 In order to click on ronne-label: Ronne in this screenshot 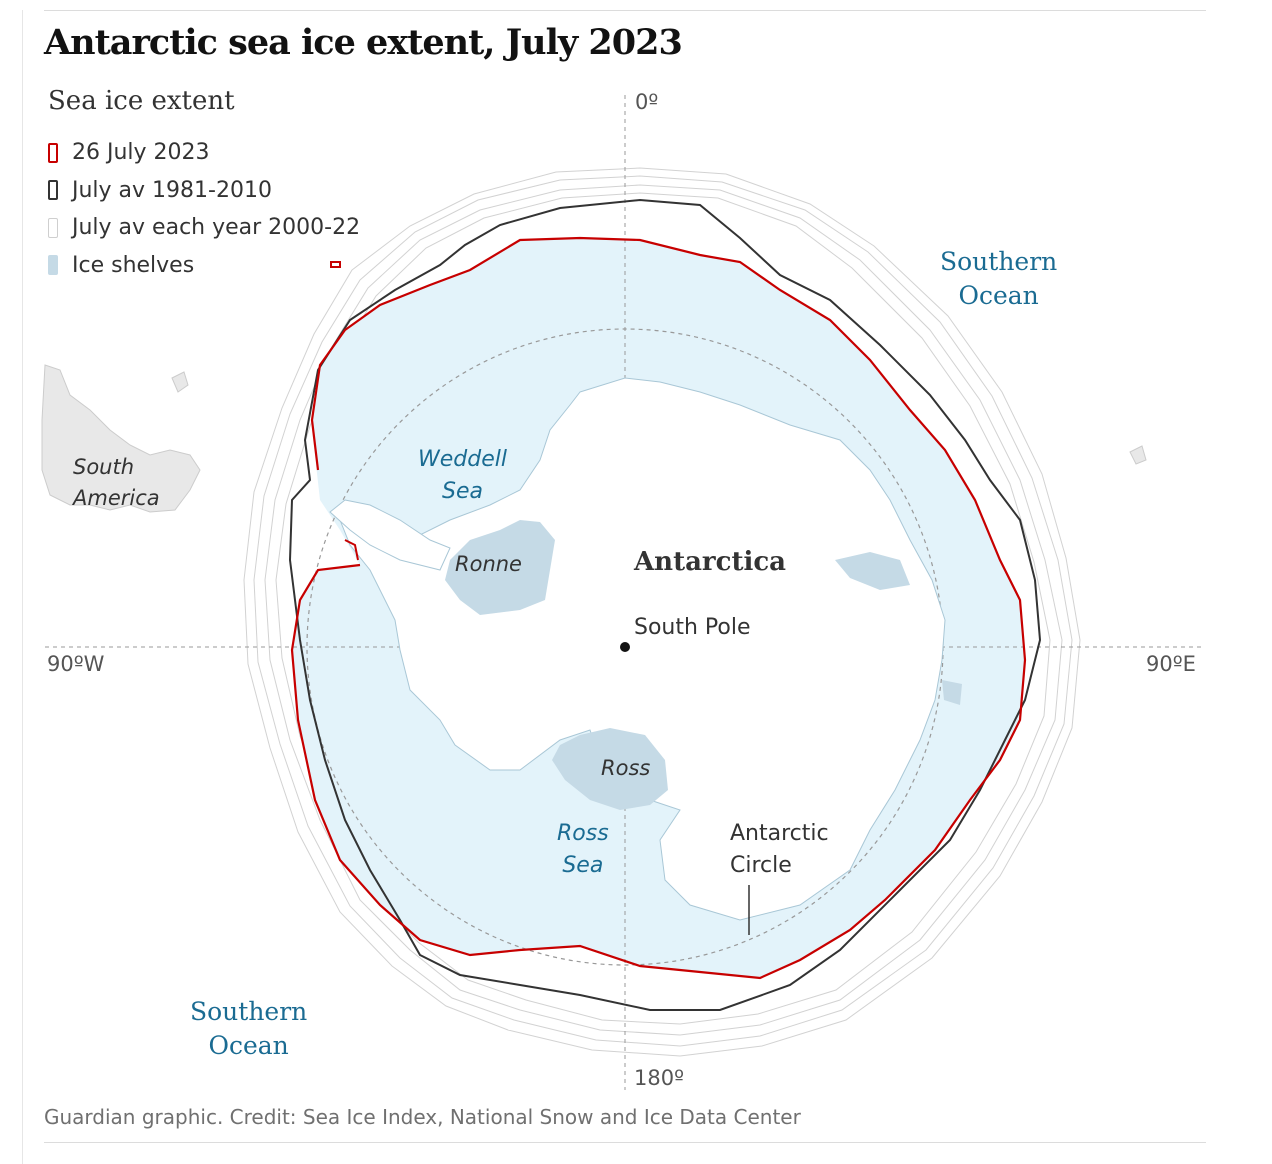, I will do `click(488, 564)`.